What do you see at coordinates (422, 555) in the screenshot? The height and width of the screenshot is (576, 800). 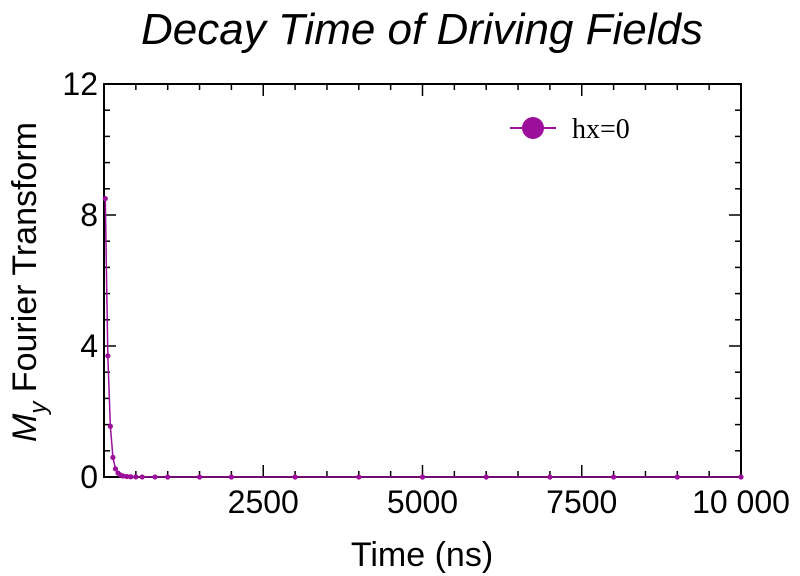 I see `x-axis-label: Time (ns)` at bounding box center [422, 555].